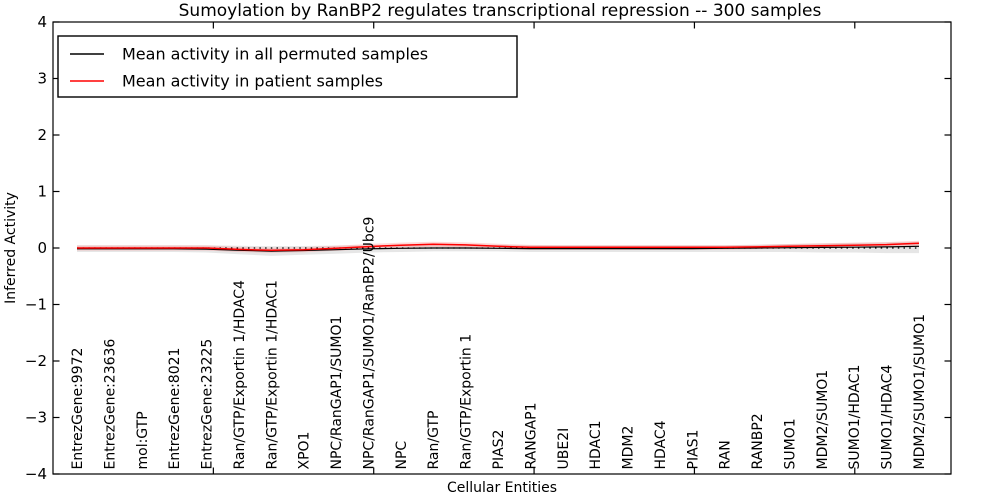 The width and height of the screenshot is (1000, 504). What do you see at coordinates (305, 451) in the screenshot?
I see `x-category-label: XPO1` at bounding box center [305, 451].